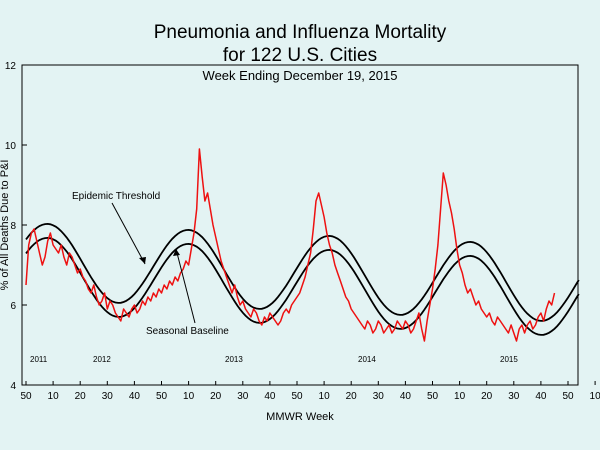 The height and width of the screenshot is (450, 600). What do you see at coordinates (128, 233) in the screenshot?
I see `epidemic-threshold-arrow` at bounding box center [128, 233].